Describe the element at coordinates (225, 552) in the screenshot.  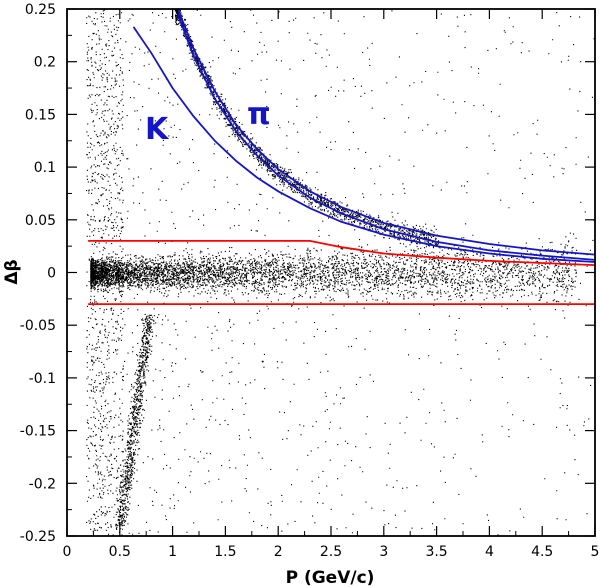
I see `x-tick-label: 1.5` at that location.